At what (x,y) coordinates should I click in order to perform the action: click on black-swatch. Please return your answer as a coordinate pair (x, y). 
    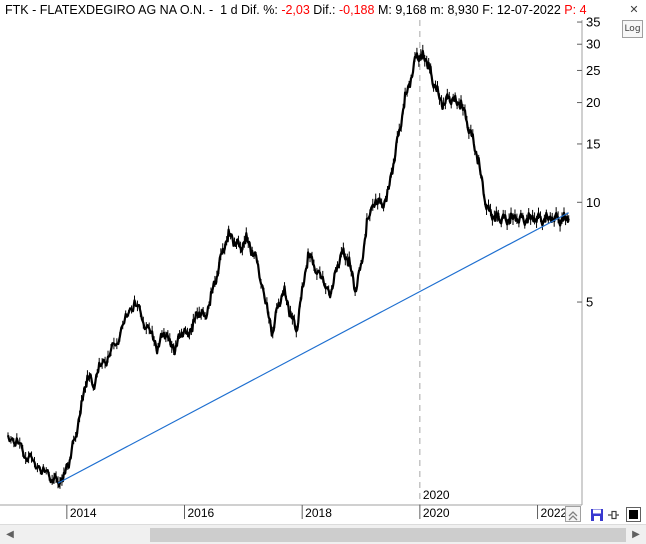
    Looking at the image, I should click on (633, 514).